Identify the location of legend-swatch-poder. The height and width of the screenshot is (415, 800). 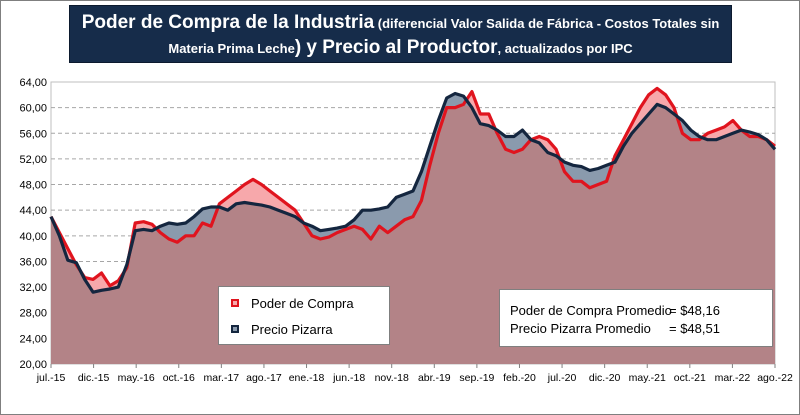
(235, 303).